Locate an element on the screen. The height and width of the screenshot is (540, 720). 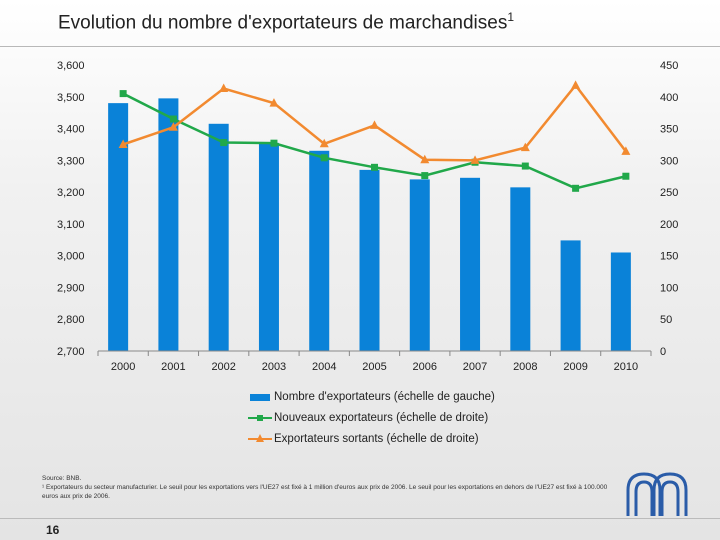
right-axis-ticks: 0 50 100 150 200 250 300 350 400 450 is located at coordinates (669, 209).